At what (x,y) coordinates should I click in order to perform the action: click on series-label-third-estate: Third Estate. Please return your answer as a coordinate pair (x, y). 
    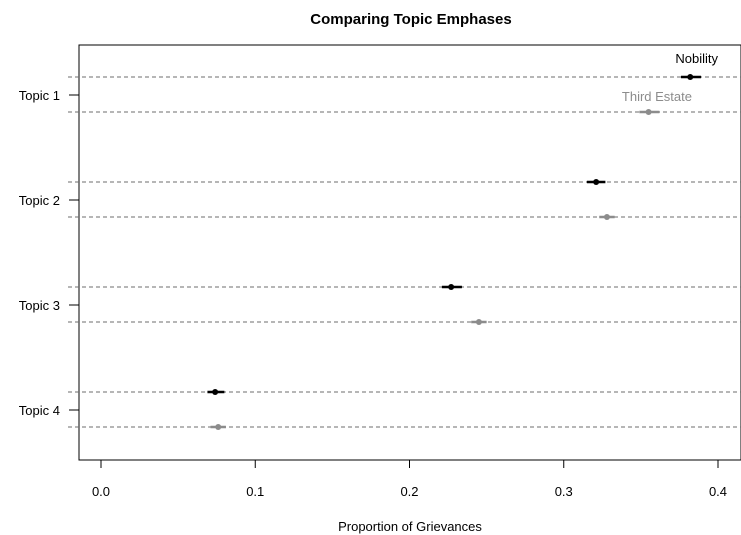
    Looking at the image, I should click on (657, 96).